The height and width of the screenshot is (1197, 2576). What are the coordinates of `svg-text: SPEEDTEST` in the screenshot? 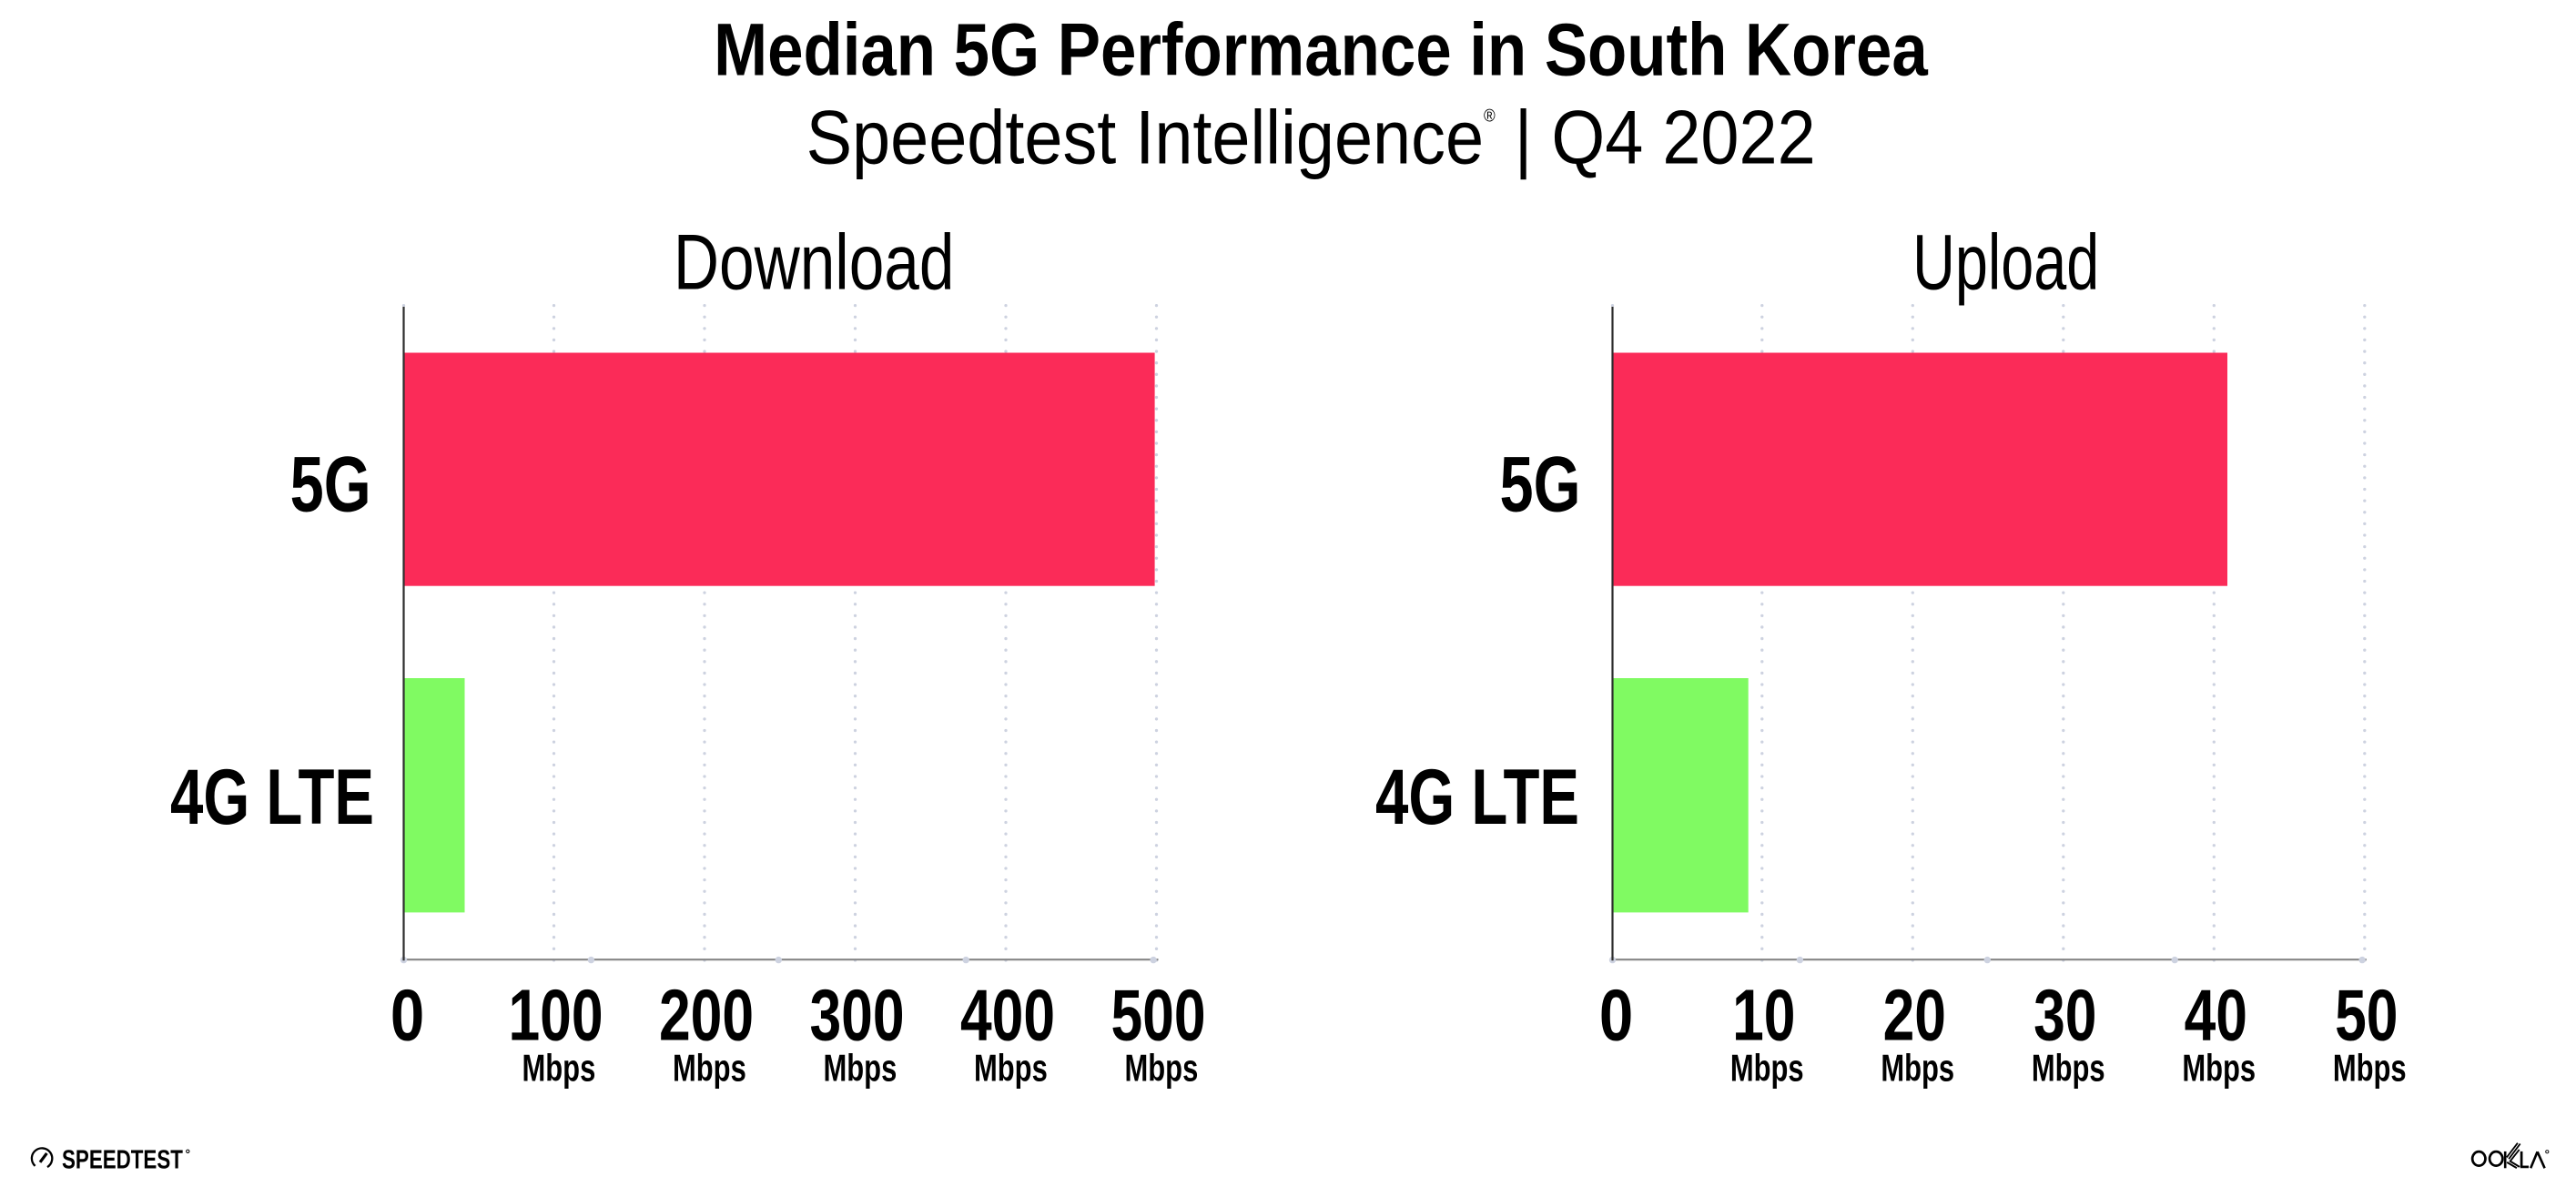 It's located at (122, 1160).